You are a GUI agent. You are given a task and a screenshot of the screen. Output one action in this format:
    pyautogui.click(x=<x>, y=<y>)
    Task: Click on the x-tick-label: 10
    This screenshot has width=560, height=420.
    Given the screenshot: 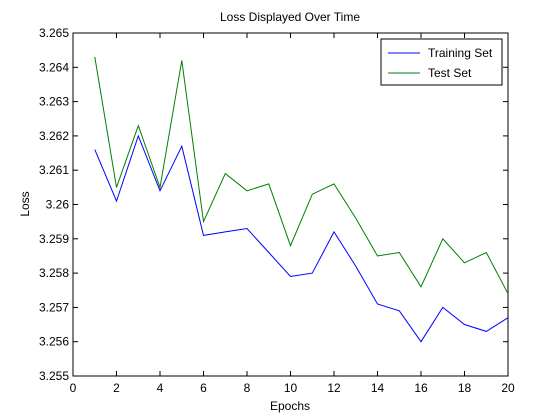 What is the action you would take?
    pyautogui.click(x=291, y=388)
    